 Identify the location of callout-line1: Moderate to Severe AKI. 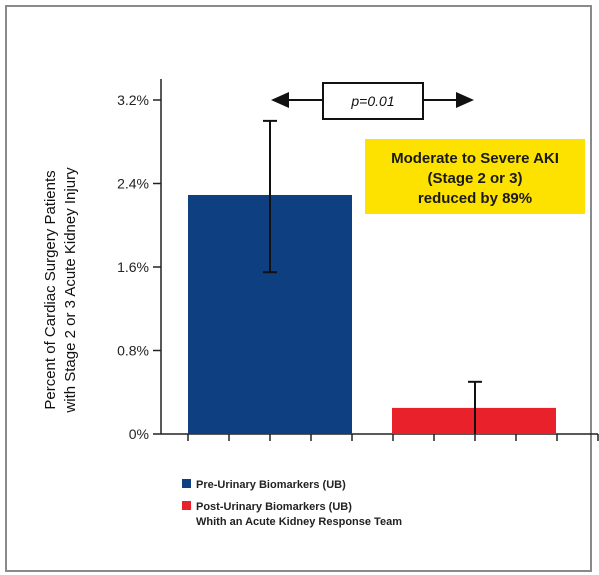
(475, 158).